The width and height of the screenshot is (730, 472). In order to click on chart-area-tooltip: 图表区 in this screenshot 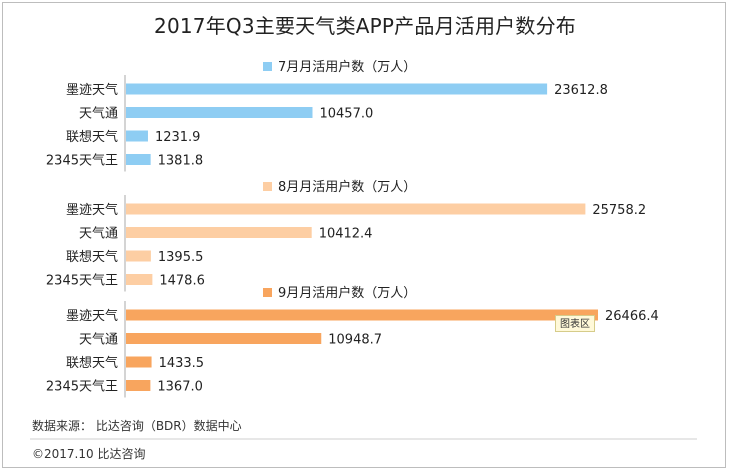, I will do `click(575, 323)`.